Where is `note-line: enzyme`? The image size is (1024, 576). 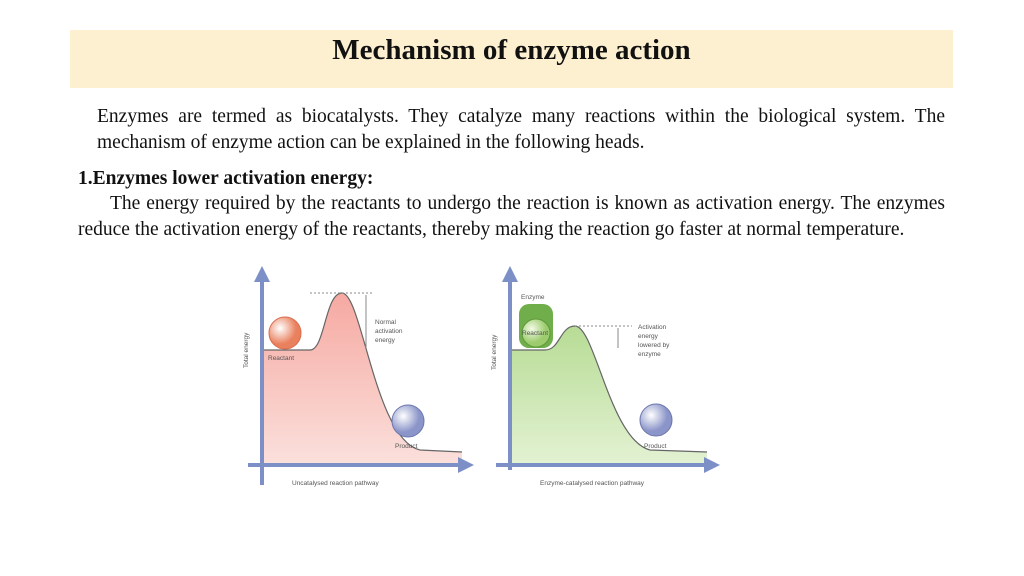
note-line: enzyme is located at coordinates (649, 354).